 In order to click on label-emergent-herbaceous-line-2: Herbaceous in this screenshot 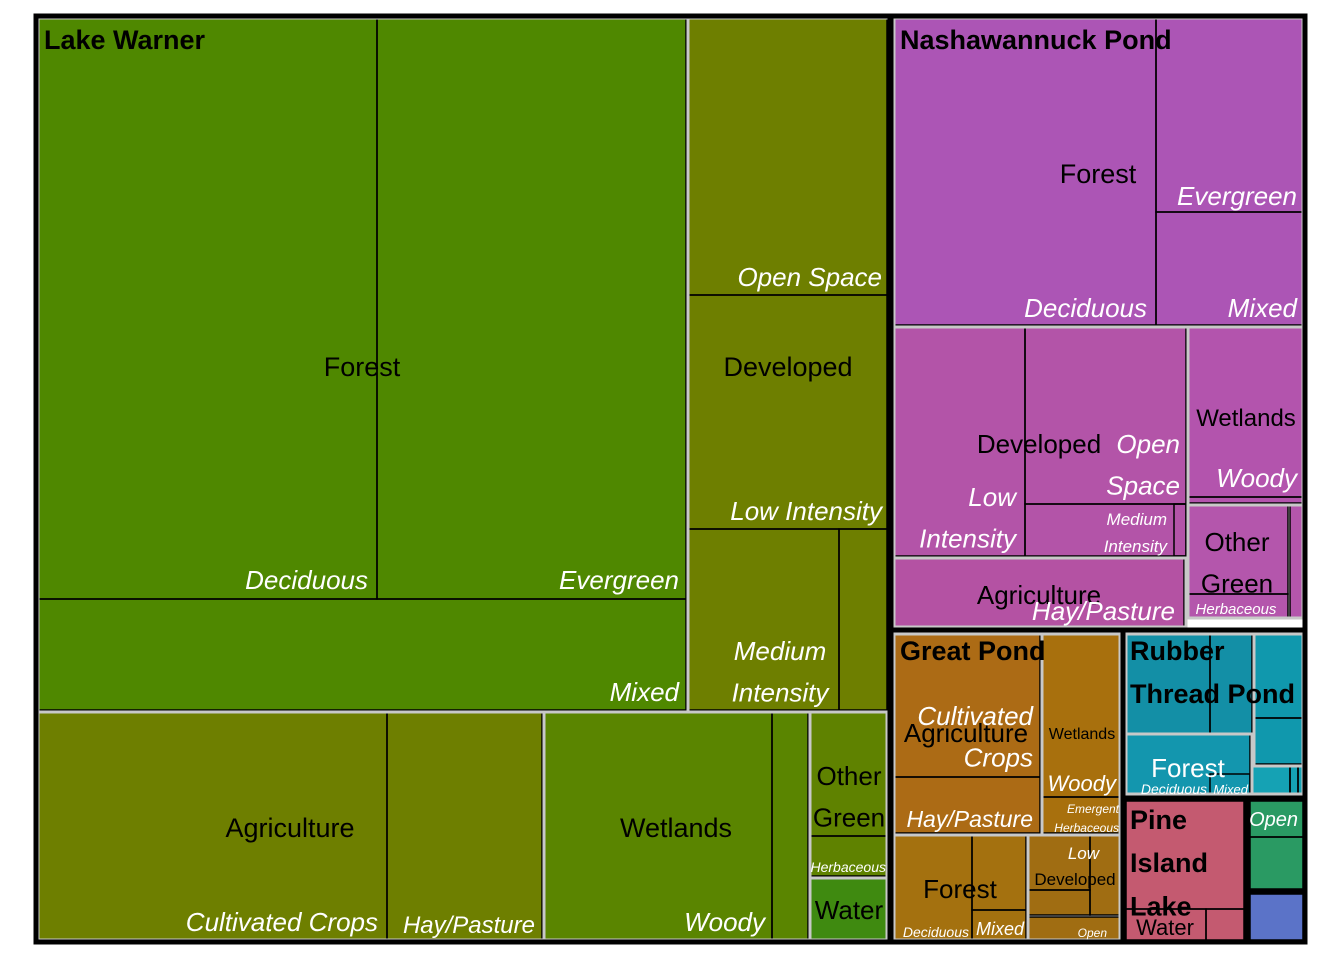, I will do `click(1086, 828)`.